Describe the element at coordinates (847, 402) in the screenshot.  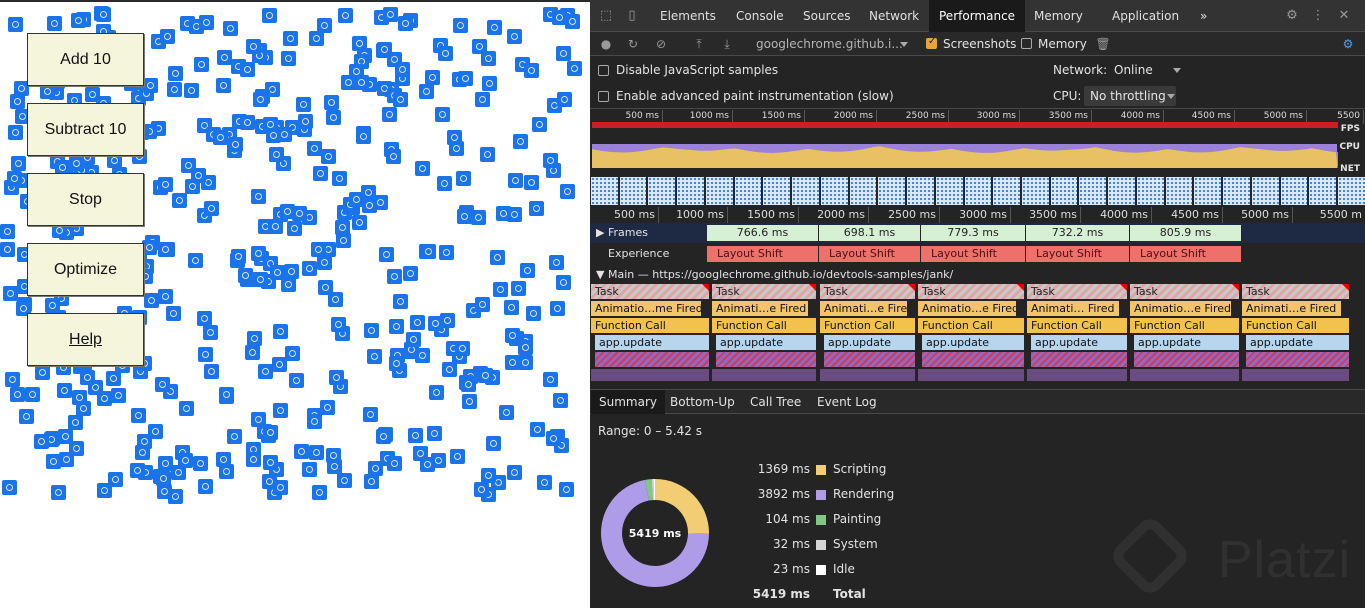
I see `tab-event-log: Event Log` at that location.